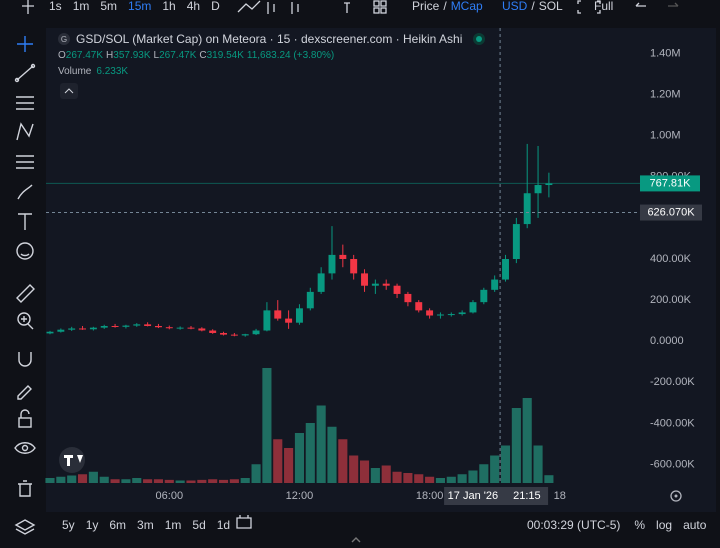 The height and width of the screenshot is (548, 720). Describe the element at coordinates (676, 496) in the screenshot. I see `settings-icon` at that location.